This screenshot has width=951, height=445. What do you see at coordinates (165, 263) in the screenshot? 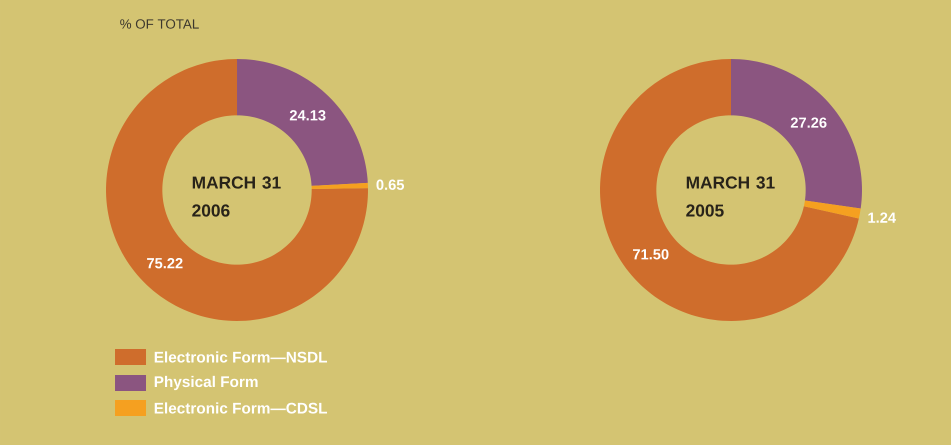
I see `data-label: 75.22` at bounding box center [165, 263].